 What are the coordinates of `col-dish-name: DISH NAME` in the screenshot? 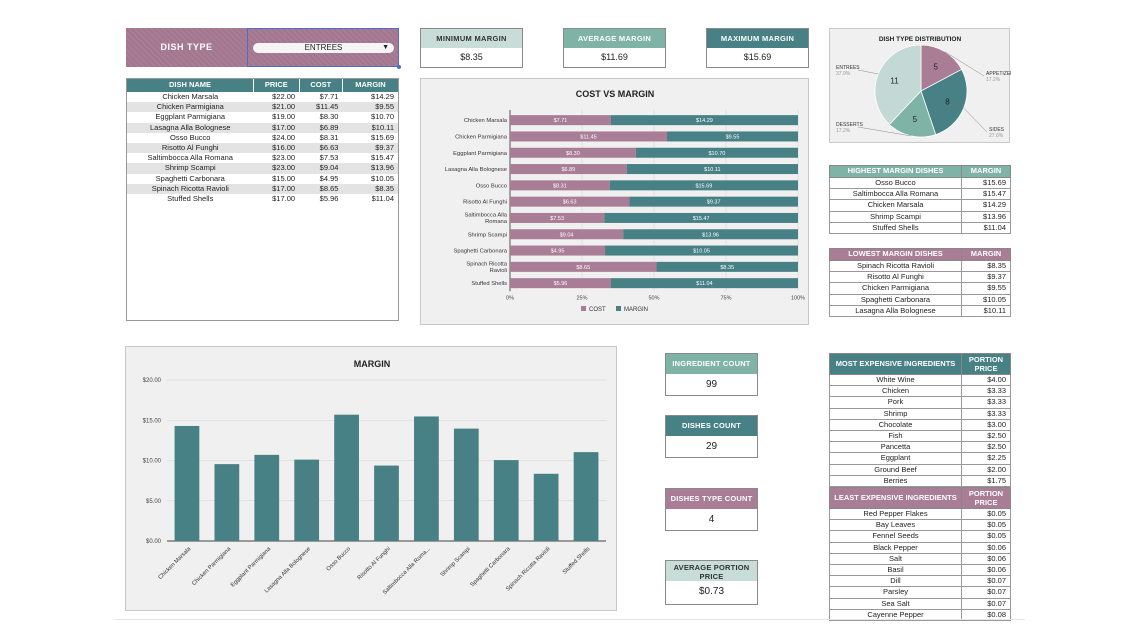 It's located at (190, 85).